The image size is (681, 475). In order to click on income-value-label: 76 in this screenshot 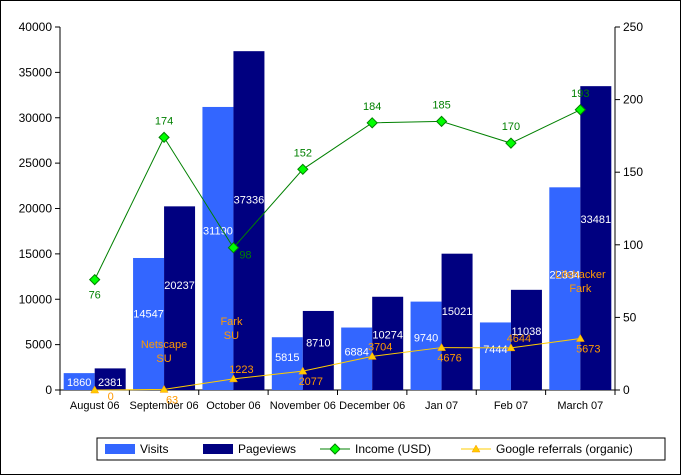, I will do `click(95, 296)`.